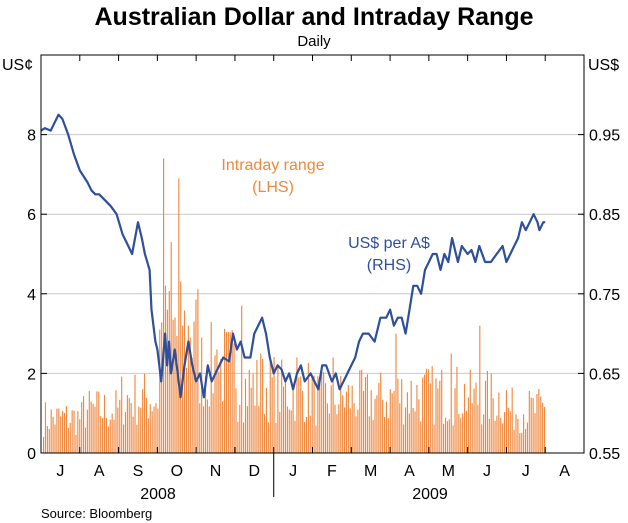 The height and width of the screenshot is (523, 628). Describe the element at coordinates (17, 65) in the screenshot. I see `left-axis-unit: US¢` at that location.